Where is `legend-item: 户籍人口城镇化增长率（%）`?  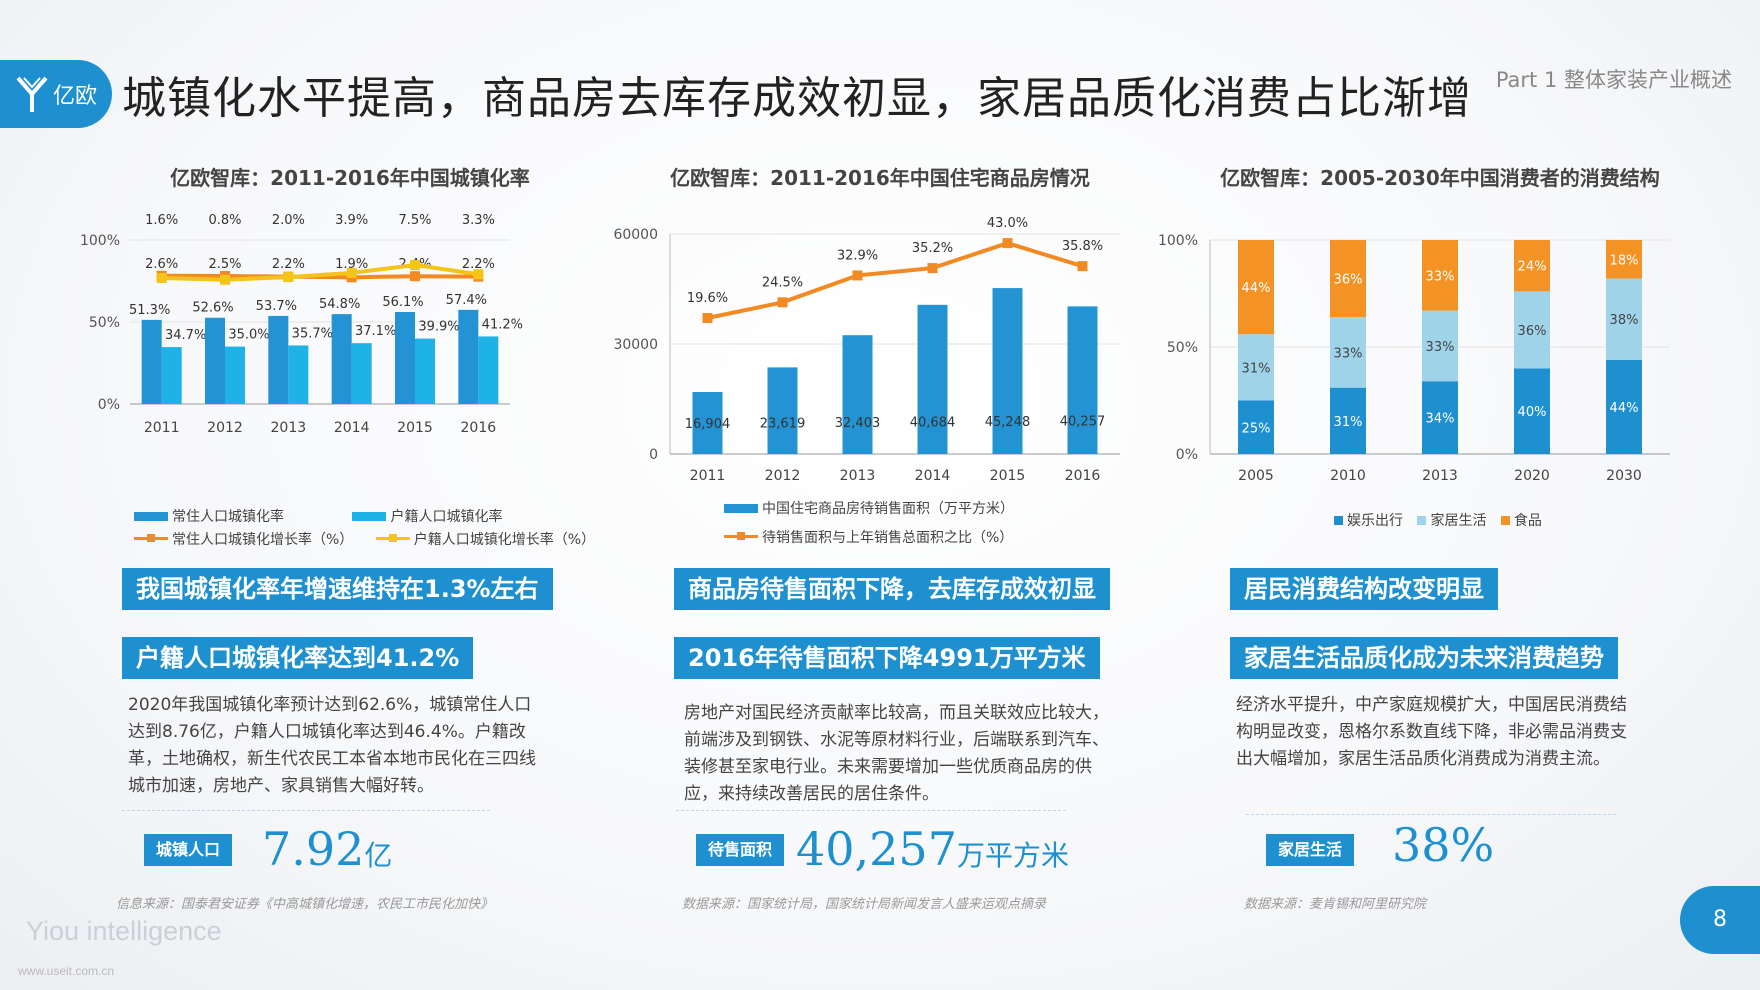 legend-item: 户籍人口城镇化增长率（%） is located at coordinates (485, 539).